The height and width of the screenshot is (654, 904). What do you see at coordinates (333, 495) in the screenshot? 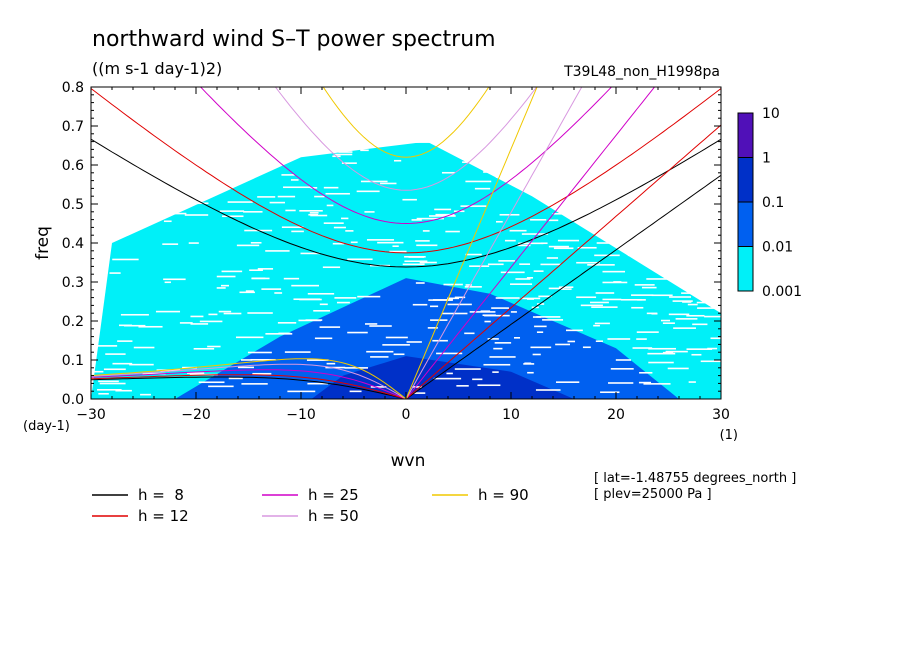
I see `legend-label: h = 25` at bounding box center [333, 495].